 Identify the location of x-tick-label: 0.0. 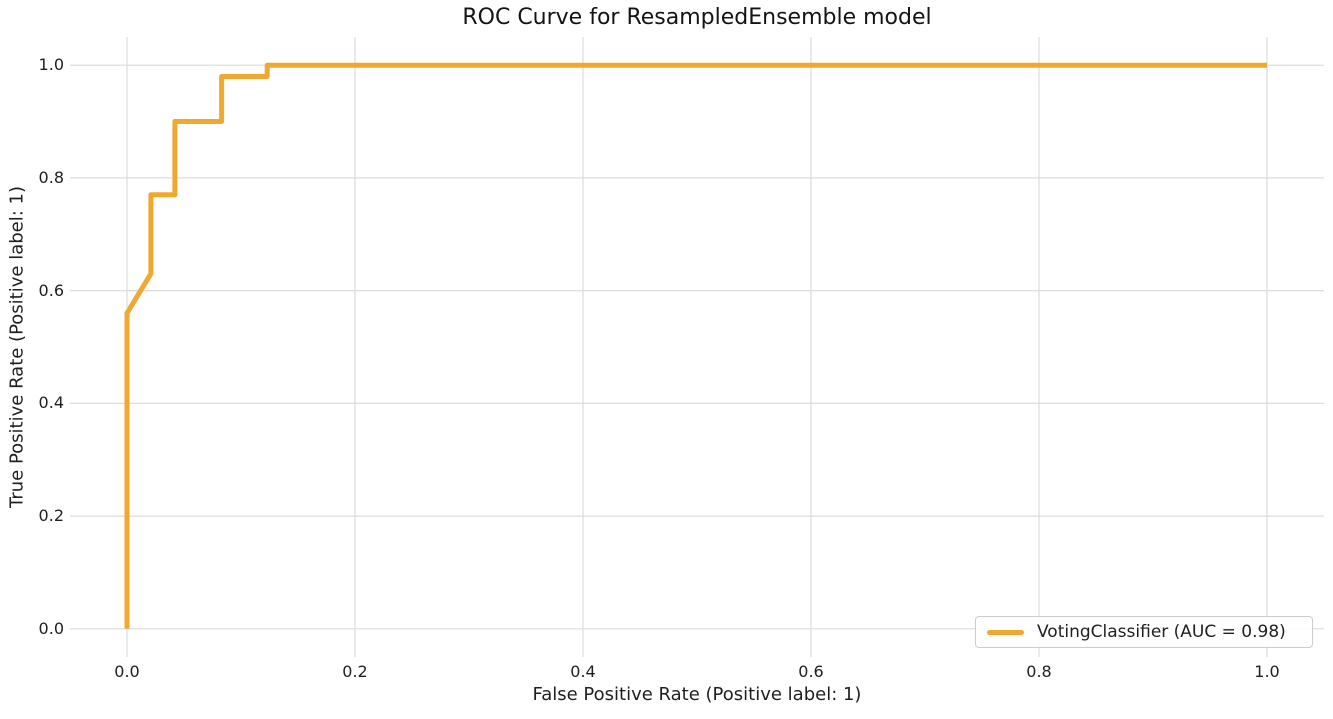
(127, 671).